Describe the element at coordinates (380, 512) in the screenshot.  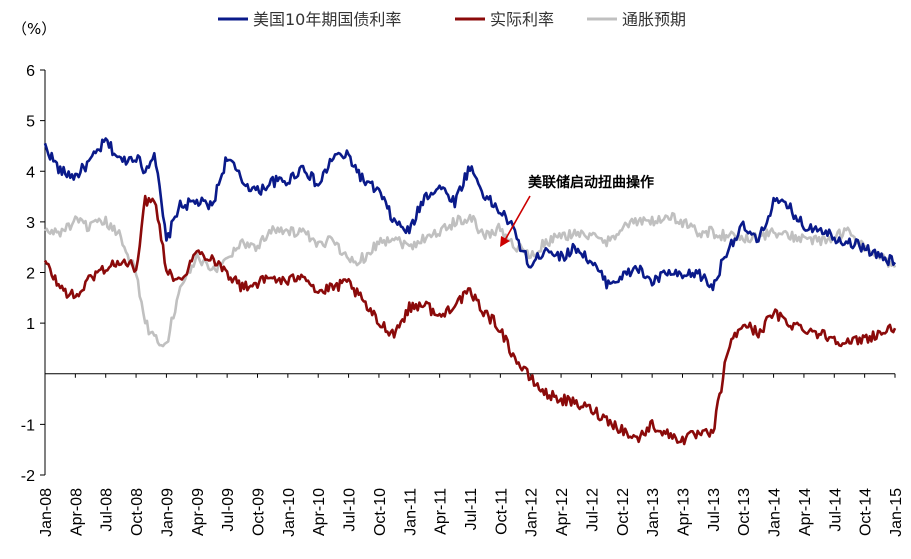
I see `x-tick-label: Oct-10` at that location.